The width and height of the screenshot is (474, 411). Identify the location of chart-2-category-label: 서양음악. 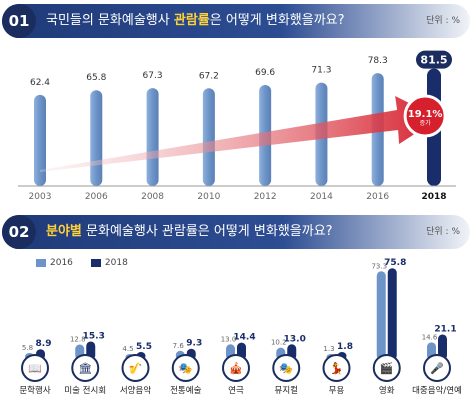
(135, 390).